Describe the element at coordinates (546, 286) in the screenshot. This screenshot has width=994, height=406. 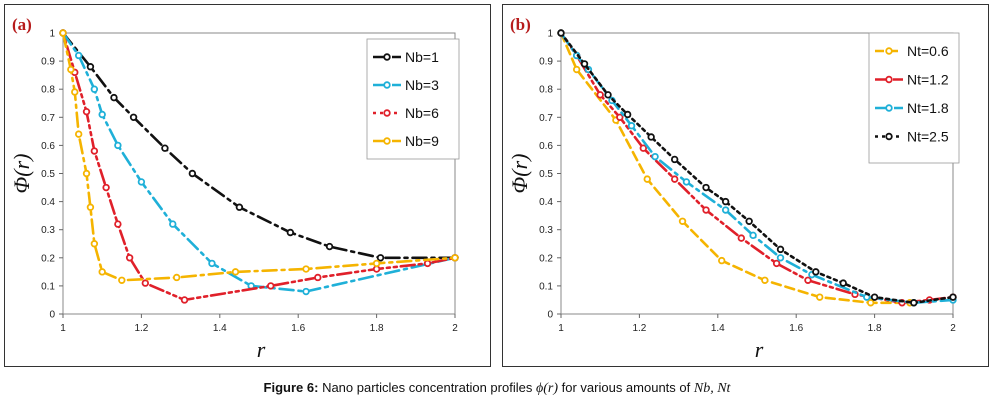
I see `chart-b-y-tick-label: 0.1` at that location.